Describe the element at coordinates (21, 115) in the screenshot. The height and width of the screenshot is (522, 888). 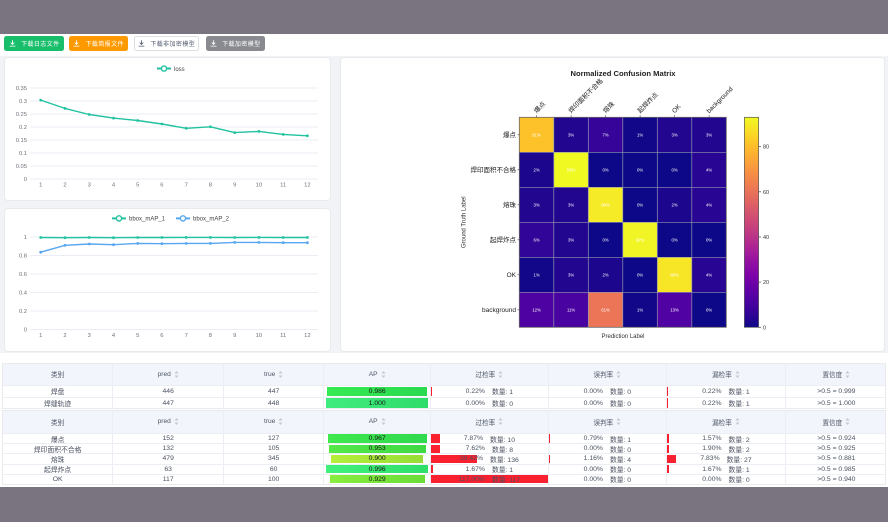
I see `svg-text: 0.25` at that location.